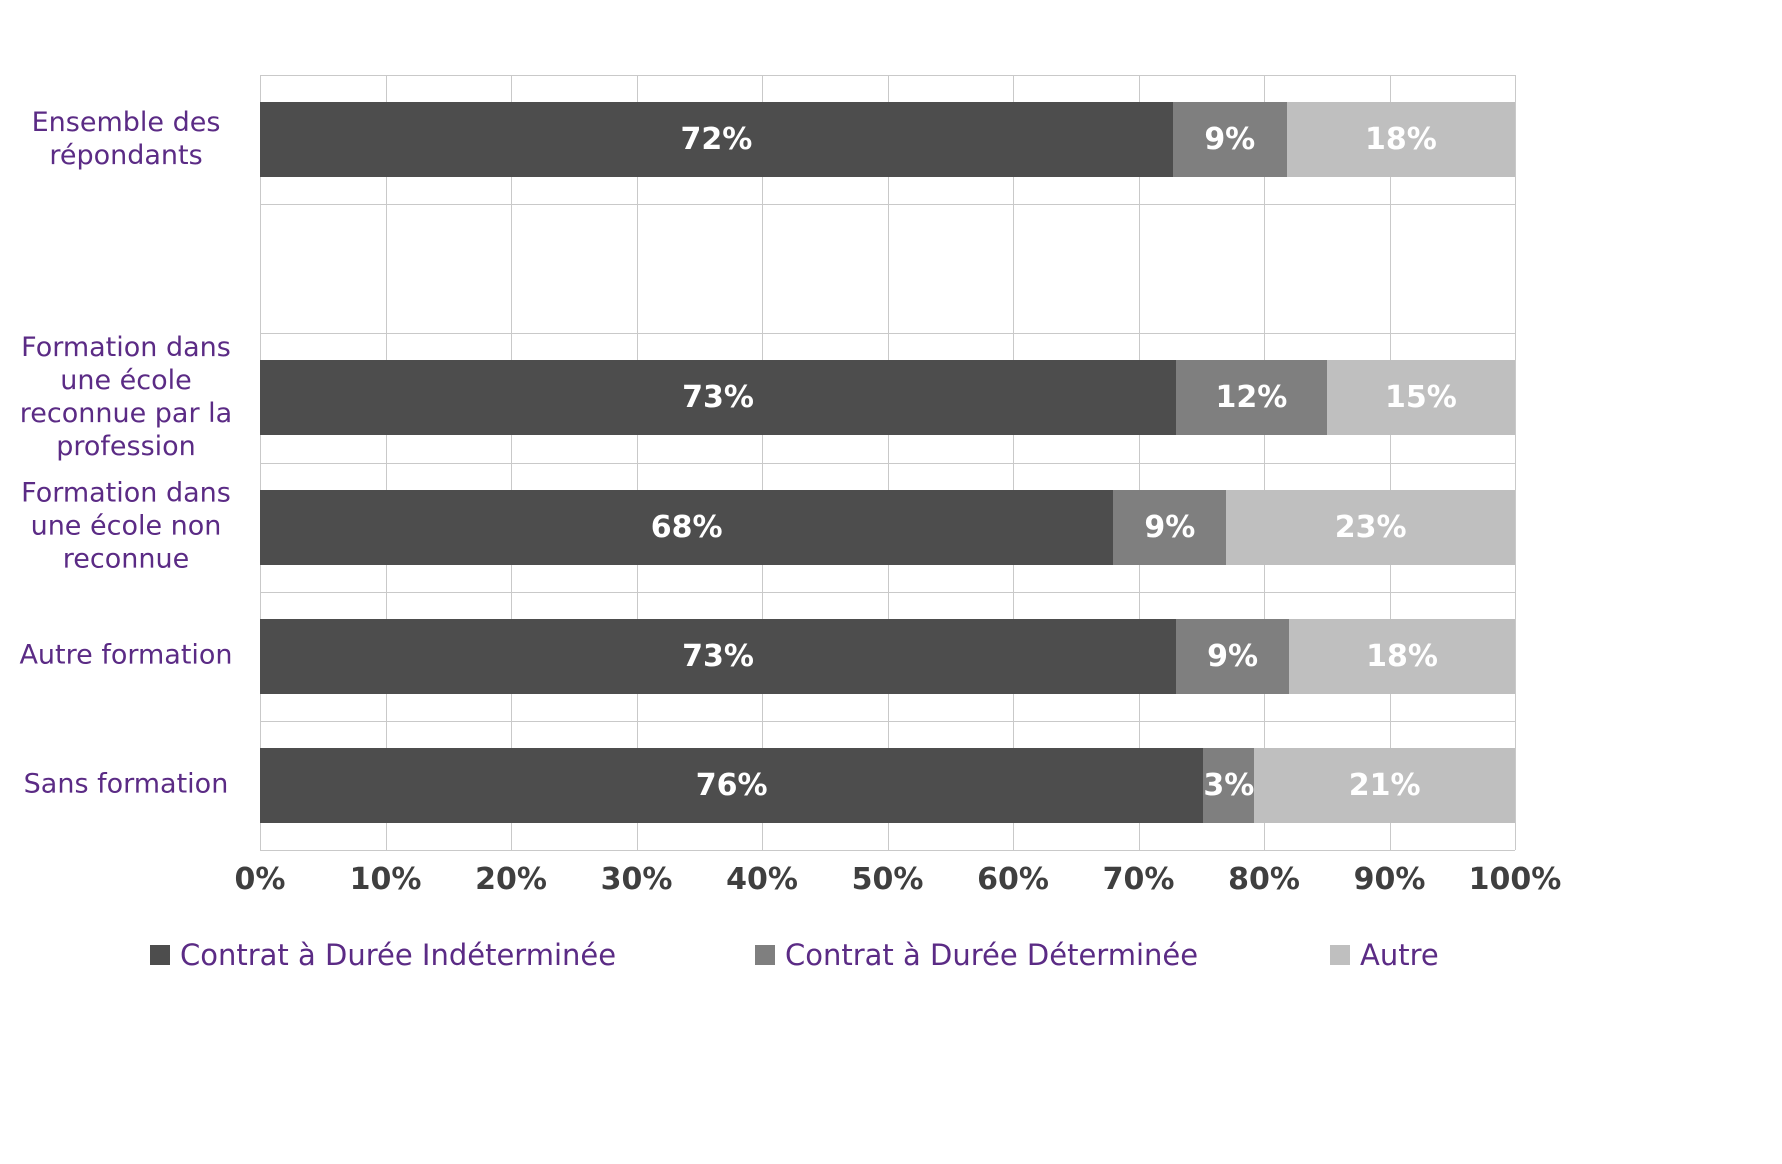 The image size is (1782, 1164). I want to click on bar-value-label: 12%, so click(1251, 397).